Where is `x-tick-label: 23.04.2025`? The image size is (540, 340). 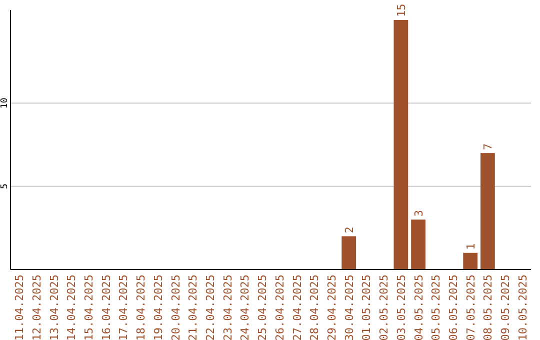 x-tick-label: 23.04.2025 is located at coordinates (227, 307).